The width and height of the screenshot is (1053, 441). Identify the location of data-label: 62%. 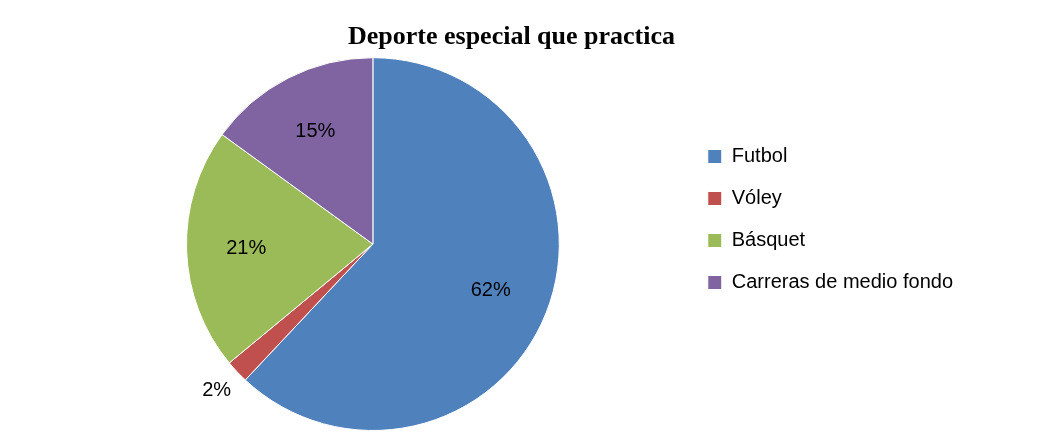
(490, 289).